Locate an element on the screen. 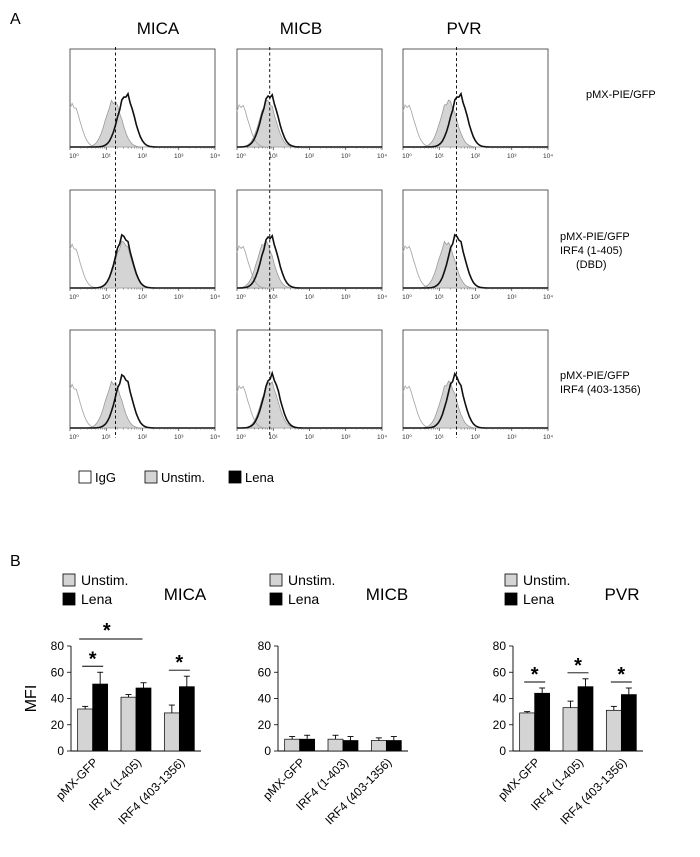  histogram-r2-micb-tick-label: 10⁰ is located at coordinates (241, 297).